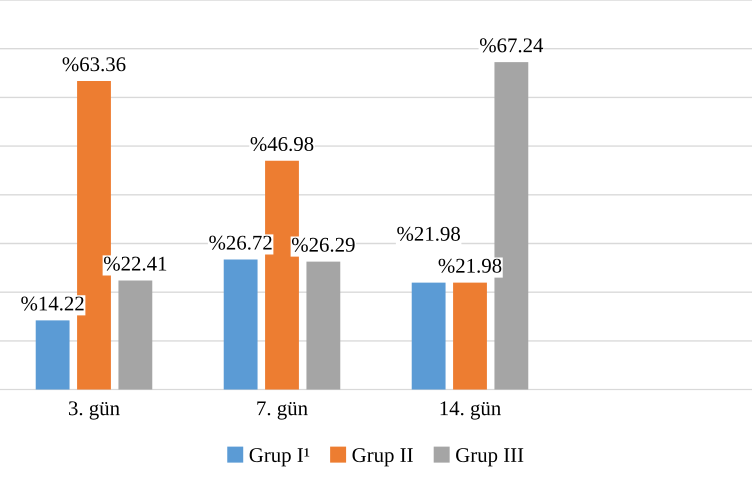  What do you see at coordinates (135, 263) in the screenshot?
I see `data-label: %22.41` at bounding box center [135, 263].